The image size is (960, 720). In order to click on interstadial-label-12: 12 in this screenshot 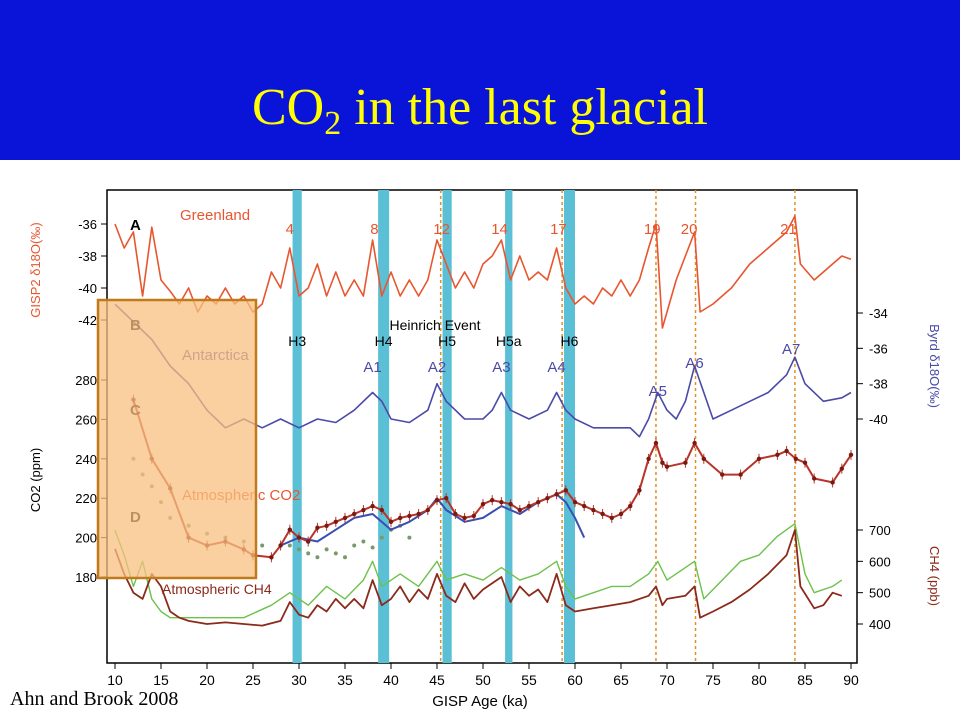, I will do `click(441, 229)`.